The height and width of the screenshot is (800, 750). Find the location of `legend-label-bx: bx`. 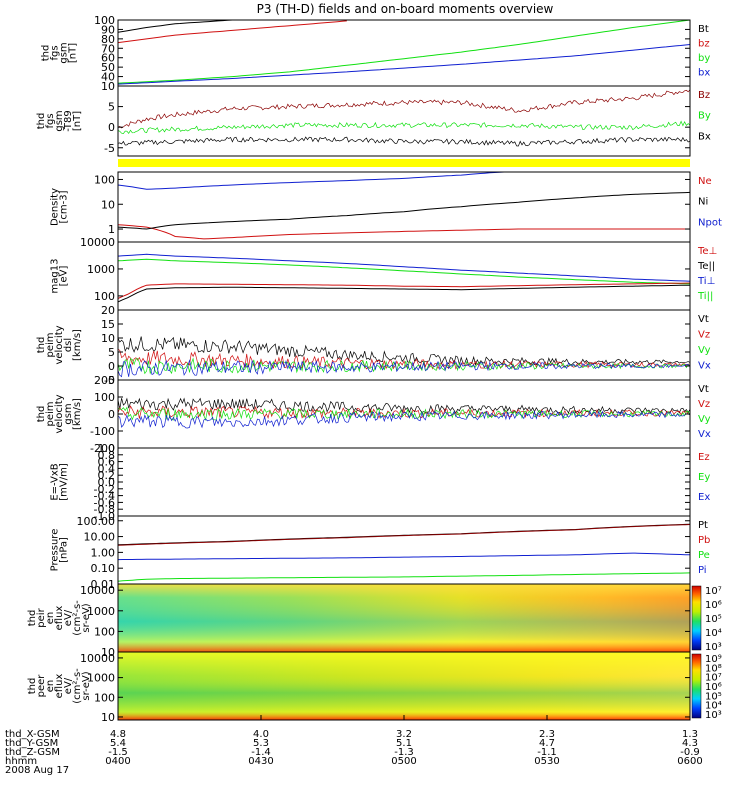

legend-label-bx: bx is located at coordinates (704, 73).